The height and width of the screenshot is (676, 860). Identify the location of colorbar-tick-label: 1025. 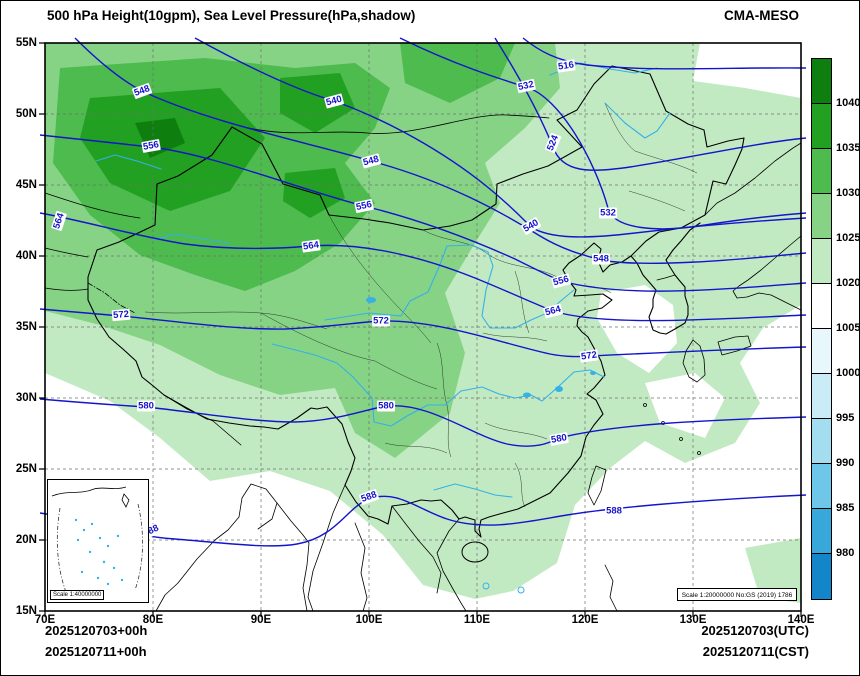
(848, 238).